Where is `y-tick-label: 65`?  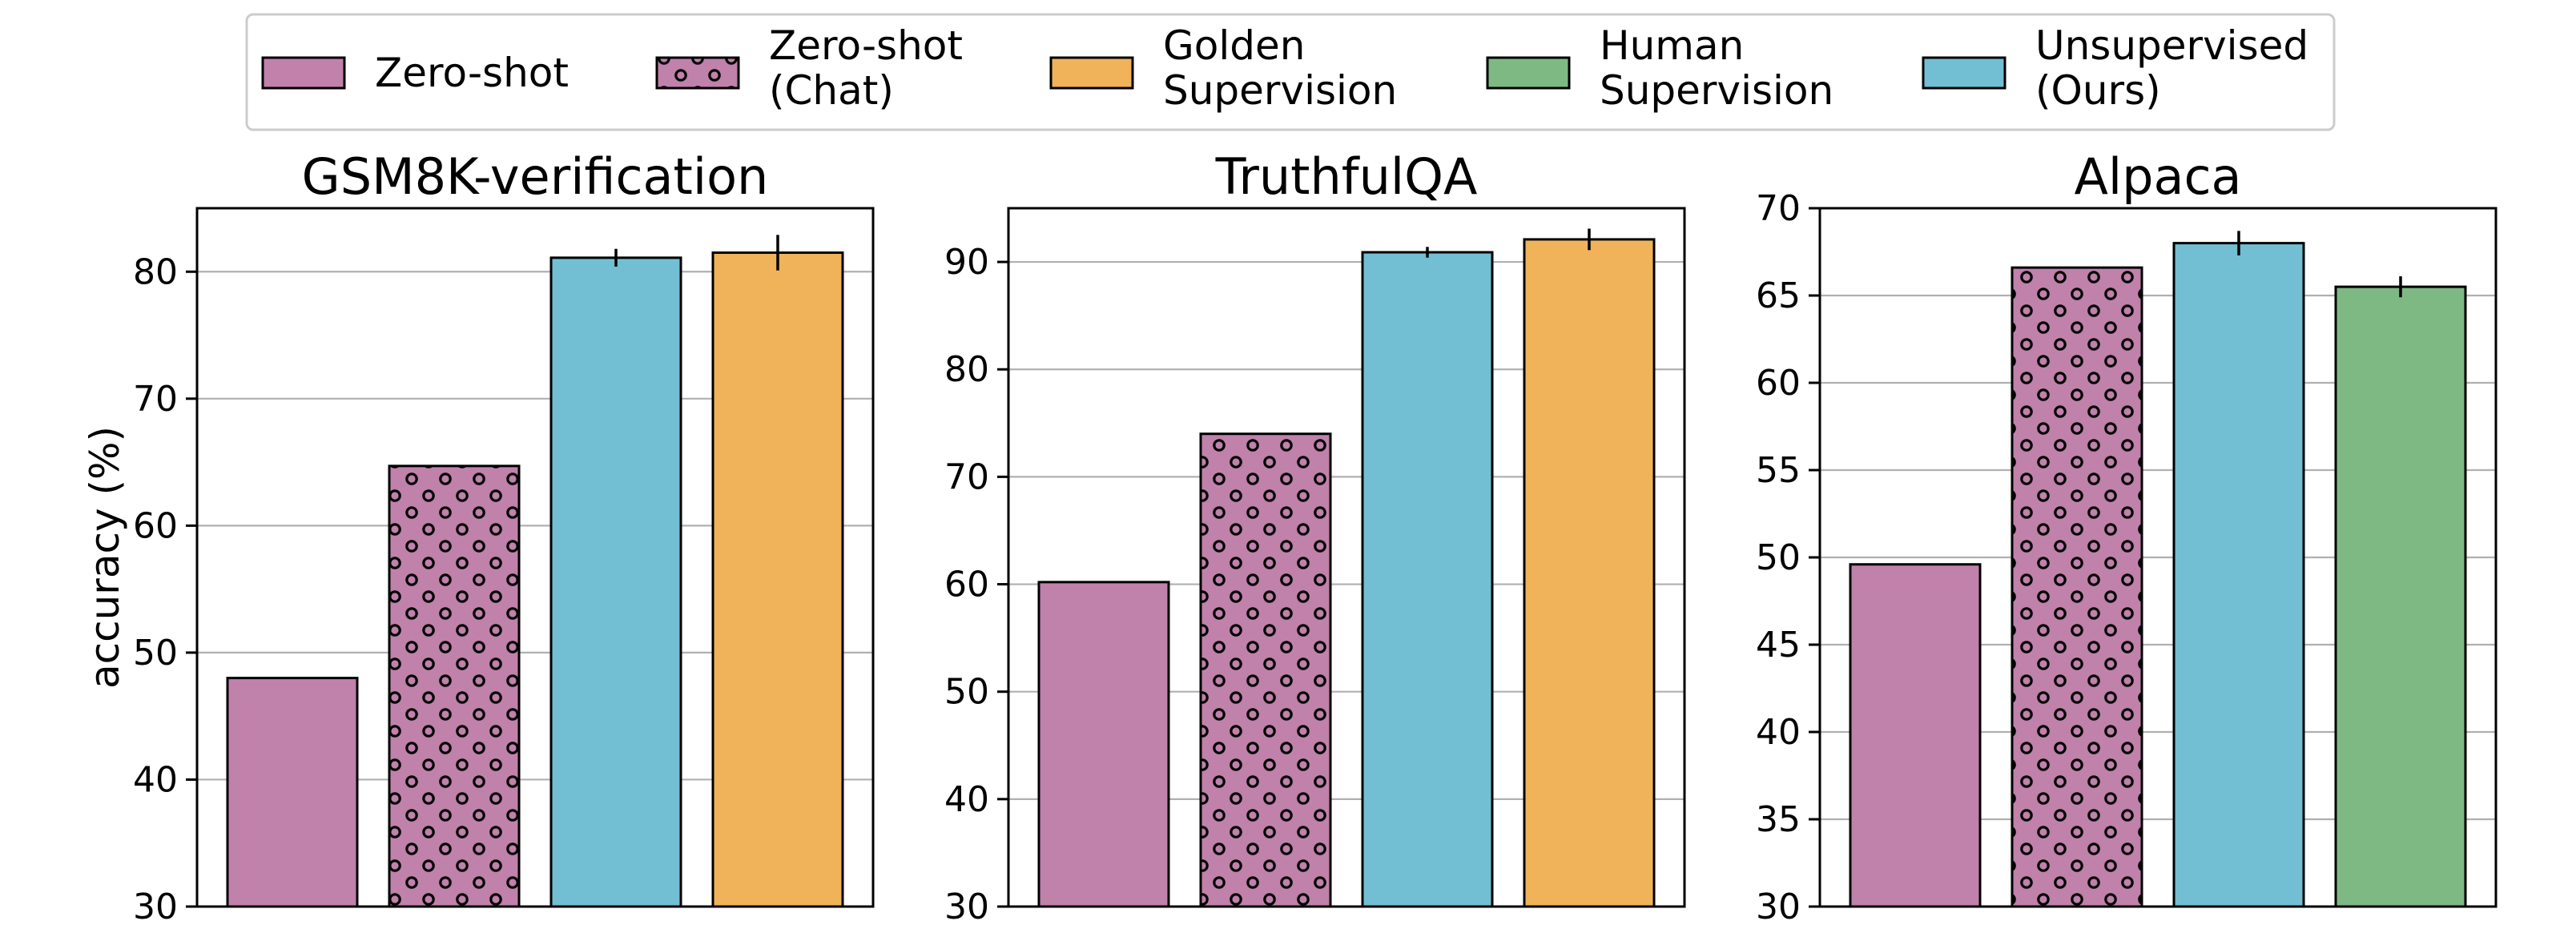 y-tick-label: 65 is located at coordinates (1778, 295).